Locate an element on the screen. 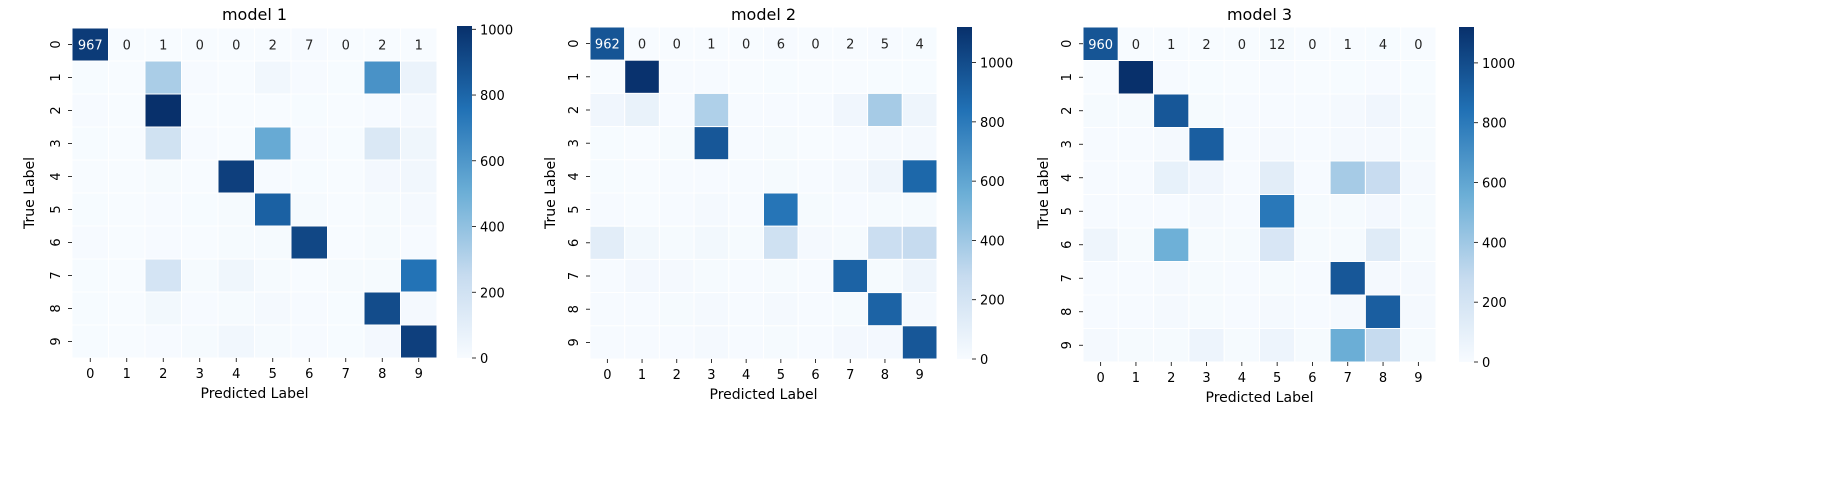 Image resolution: width=1836 pixels, height=478 pixels. cell-value-label: 967 is located at coordinates (90, 46).